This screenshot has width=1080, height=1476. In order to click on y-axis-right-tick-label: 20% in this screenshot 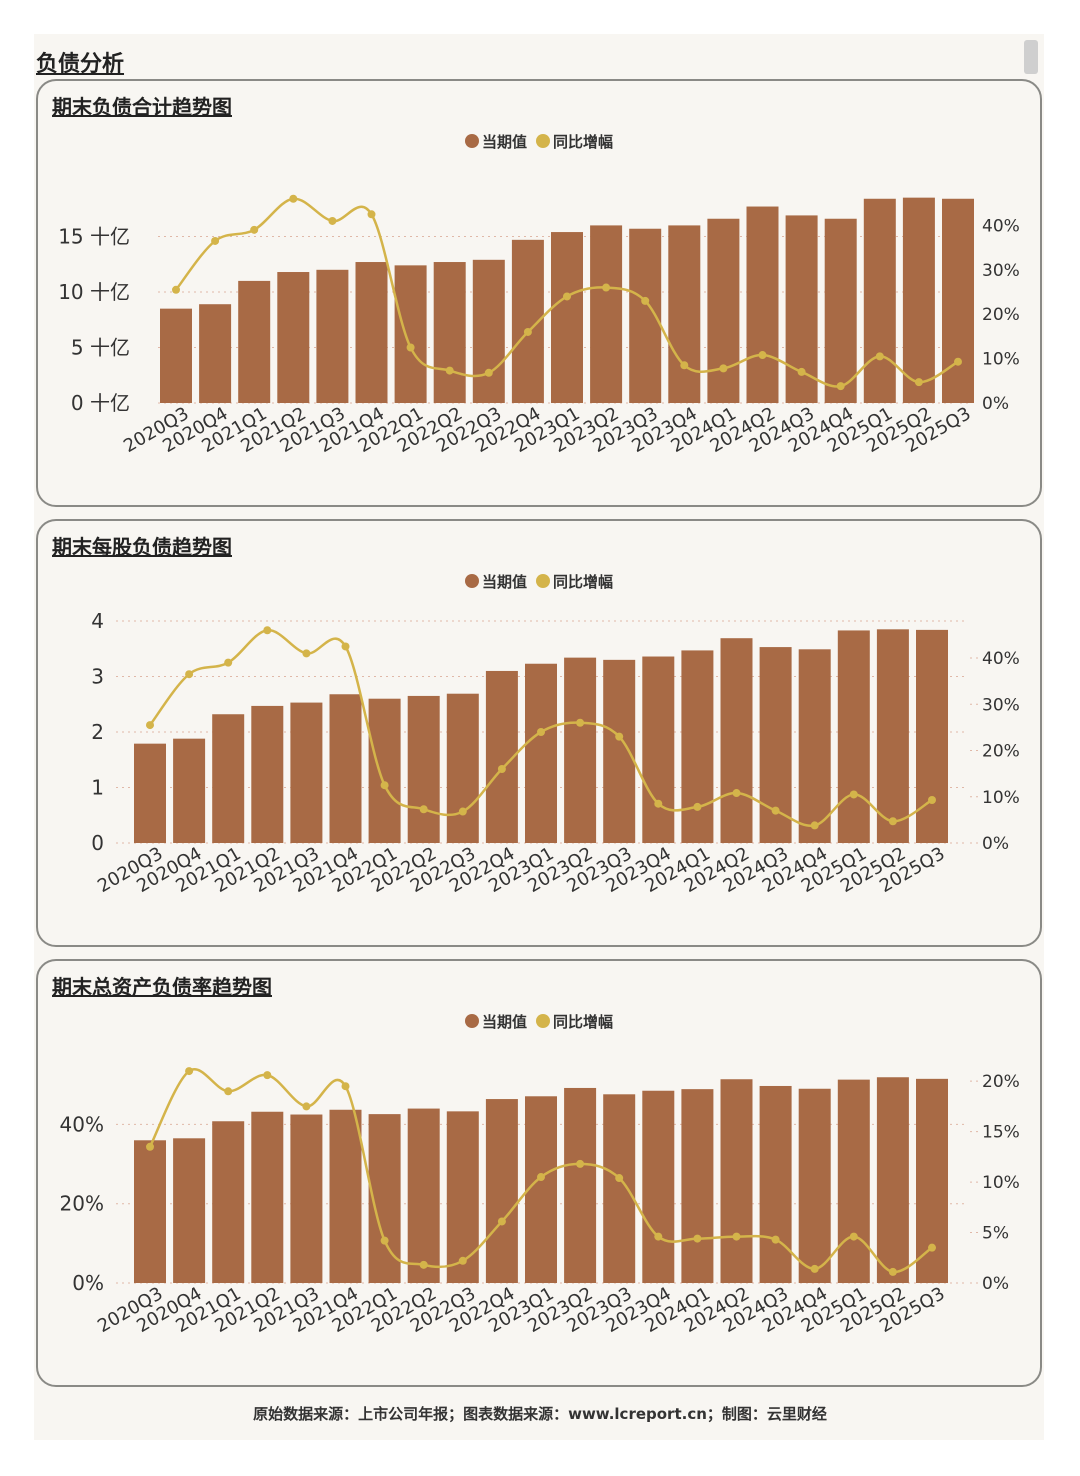, I will do `click(1001, 315)`.